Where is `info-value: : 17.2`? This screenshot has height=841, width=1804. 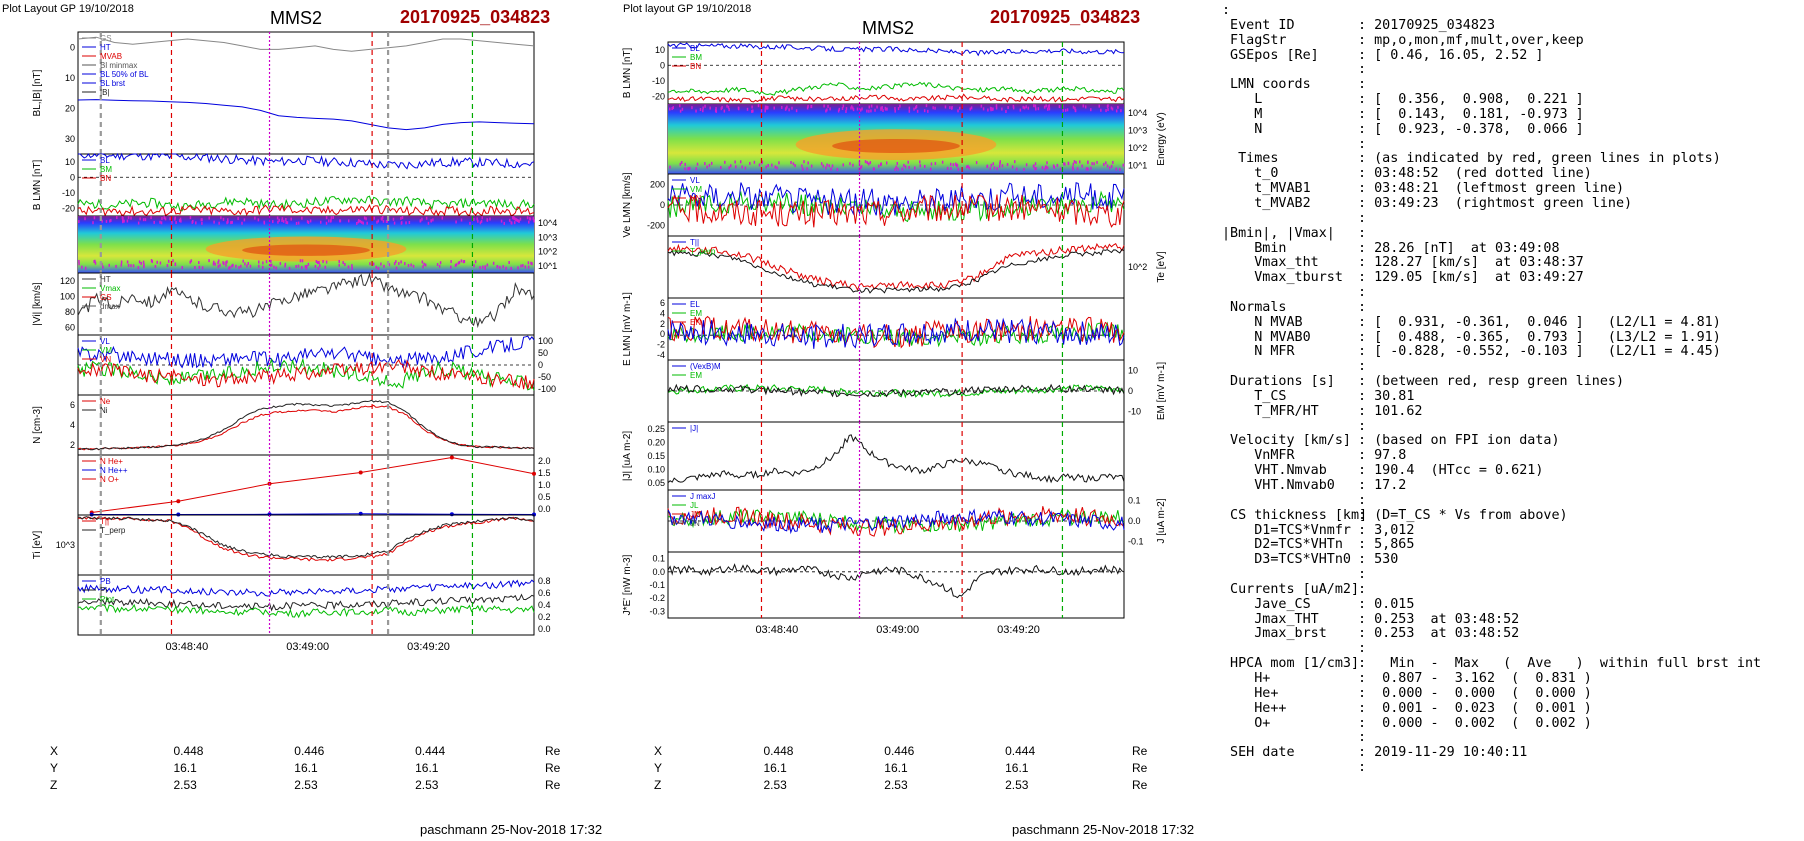 info-value: : 17.2 is located at coordinates (1382, 485).